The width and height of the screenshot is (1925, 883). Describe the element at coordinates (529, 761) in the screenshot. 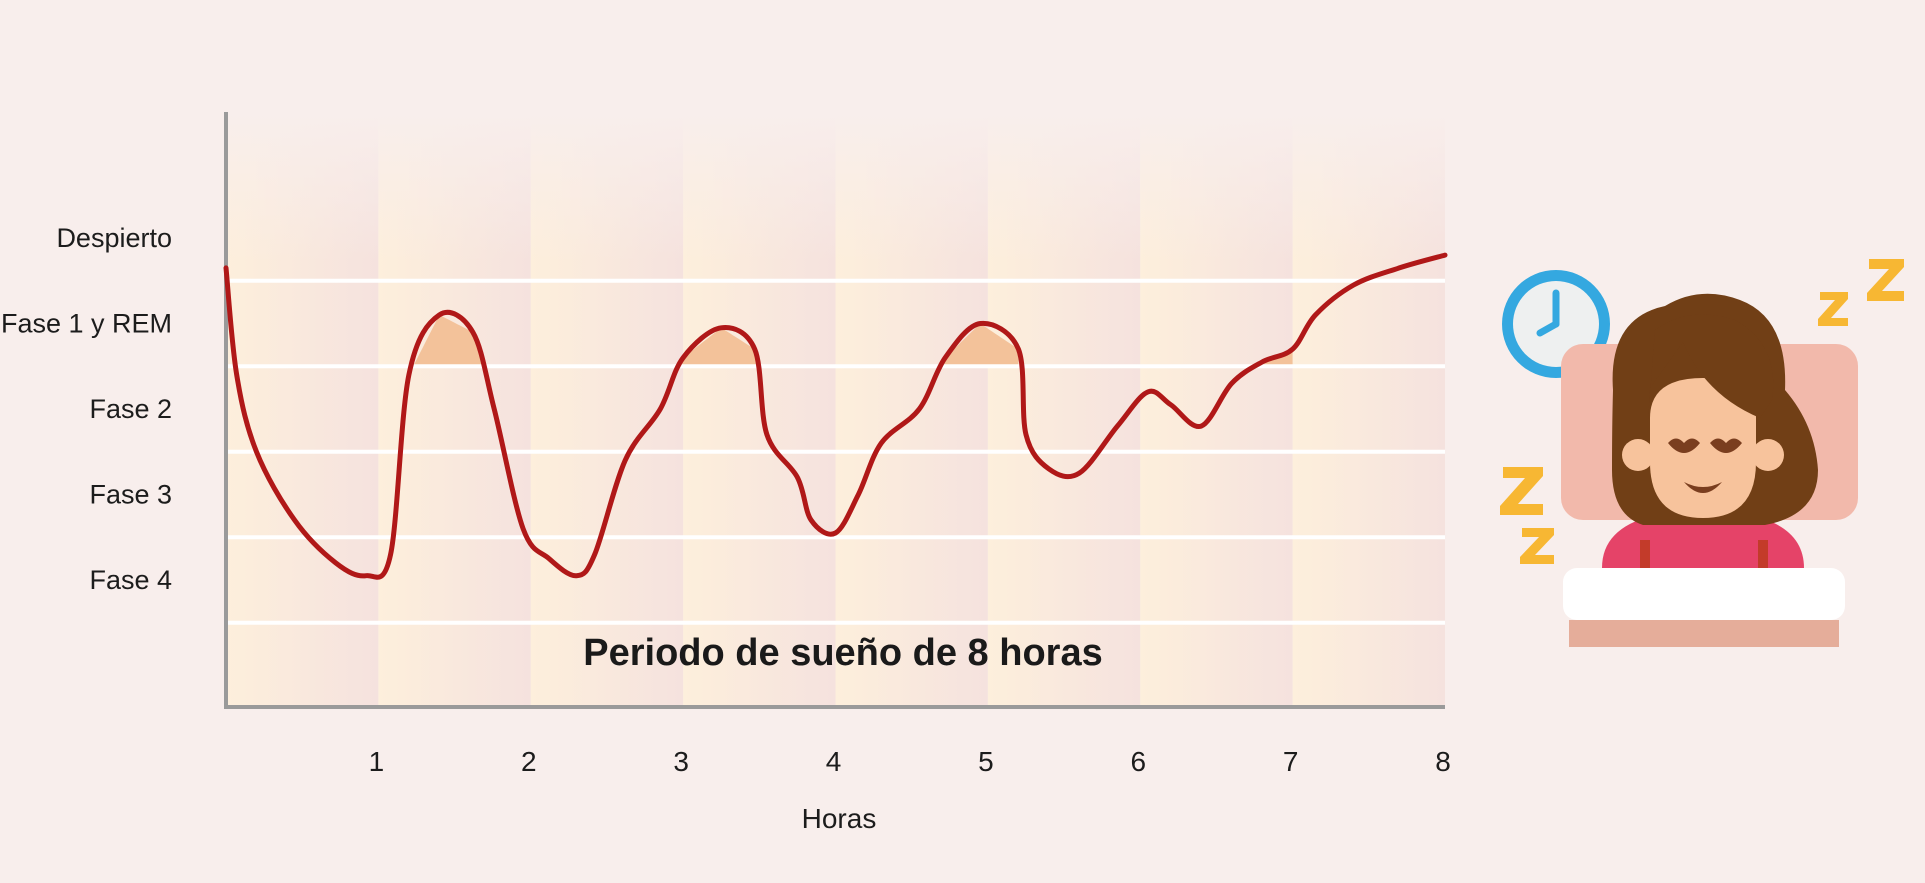

I see `x-tick-label: 2` at that location.